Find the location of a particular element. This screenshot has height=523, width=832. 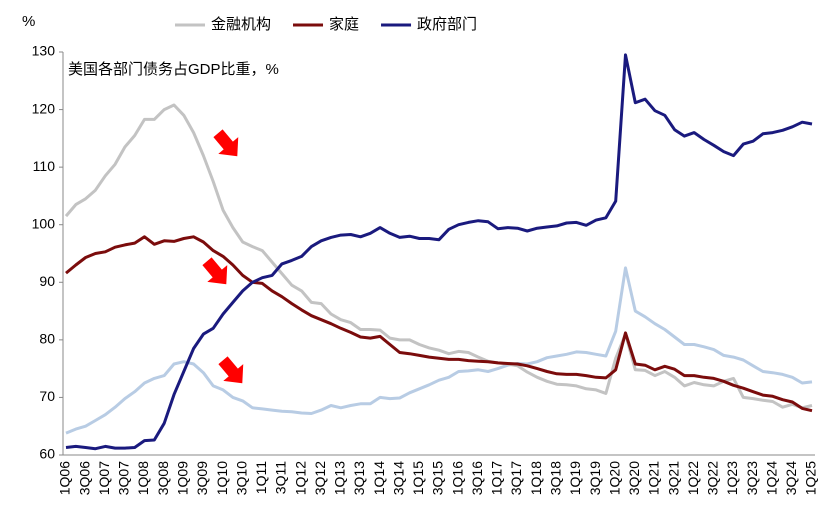

x-tick-label: 3Q18 is located at coordinates (555, 478).